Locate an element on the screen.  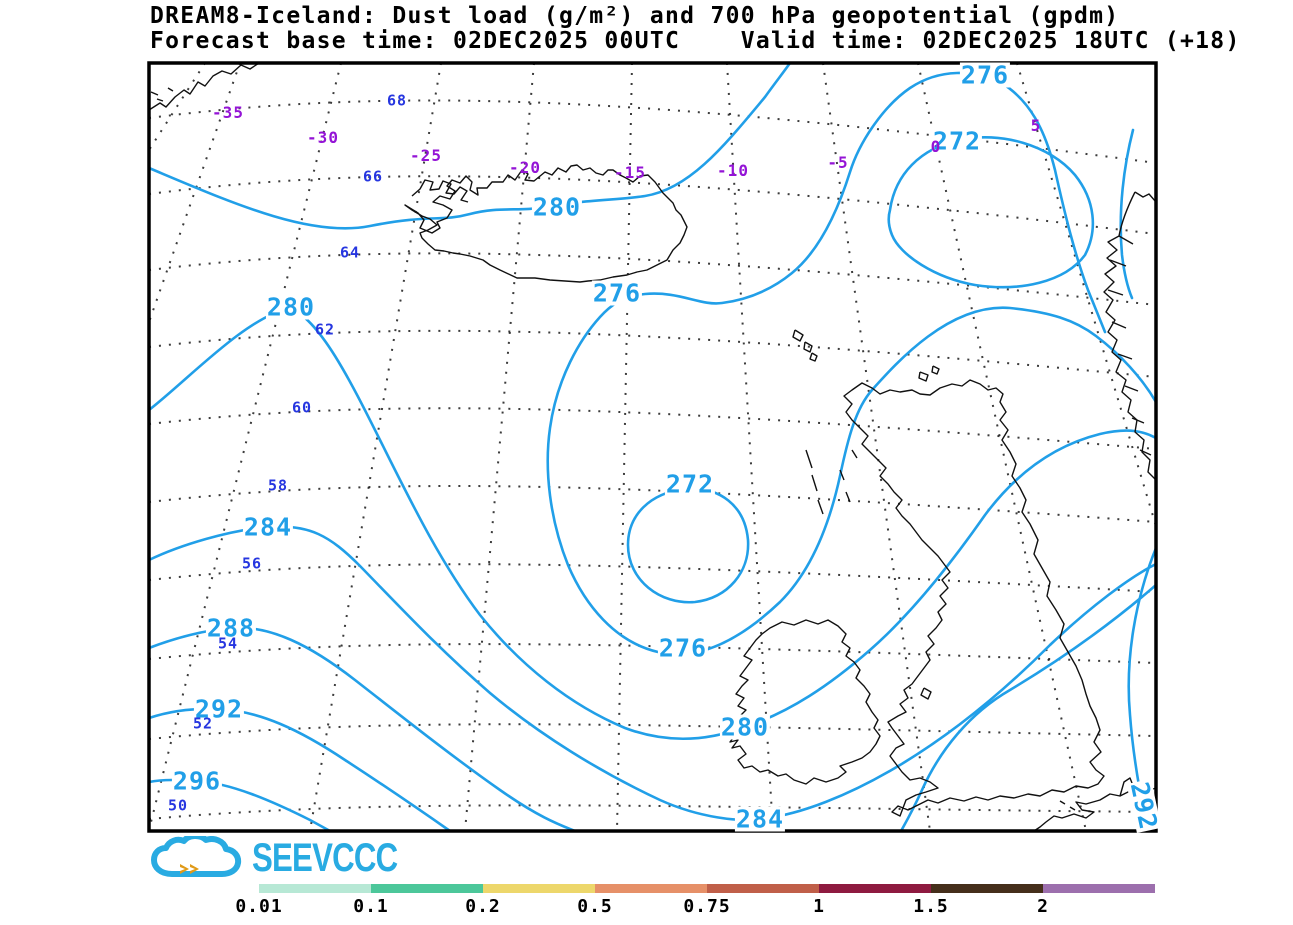
coast-norway-fjords is located at coordinates (1129, 345).